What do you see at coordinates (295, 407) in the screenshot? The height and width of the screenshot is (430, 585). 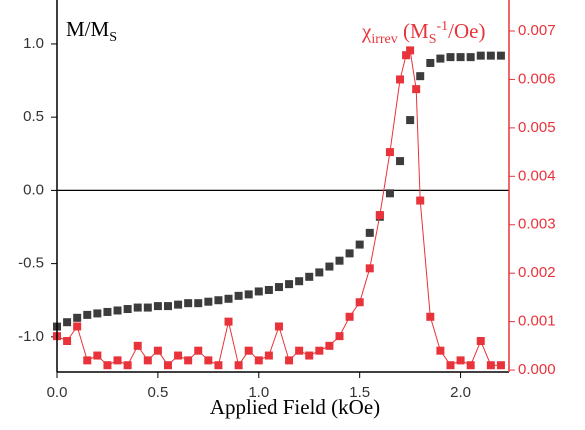 I see `x-axis-label: Applied Field (kOe)` at bounding box center [295, 407].